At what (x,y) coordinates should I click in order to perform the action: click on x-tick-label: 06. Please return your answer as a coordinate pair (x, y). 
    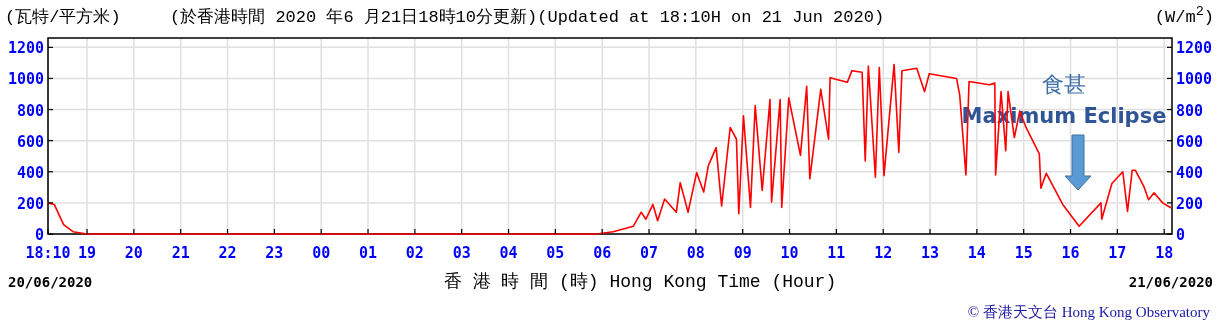
    Looking at the image, I should click on (602, 253).